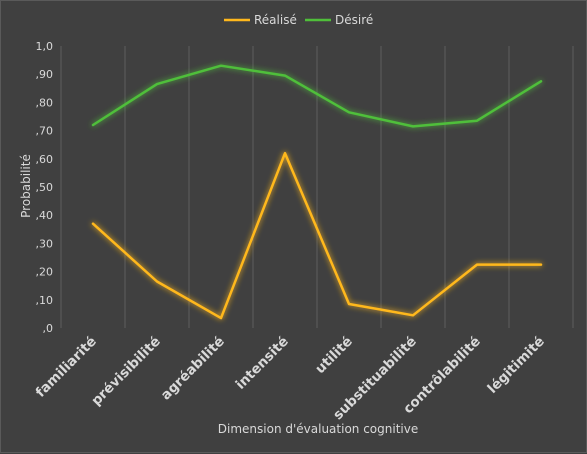  What do you see at coordinates (317, 96) in the screenshot?
I see `series-line` at bounding box center [317, 96].